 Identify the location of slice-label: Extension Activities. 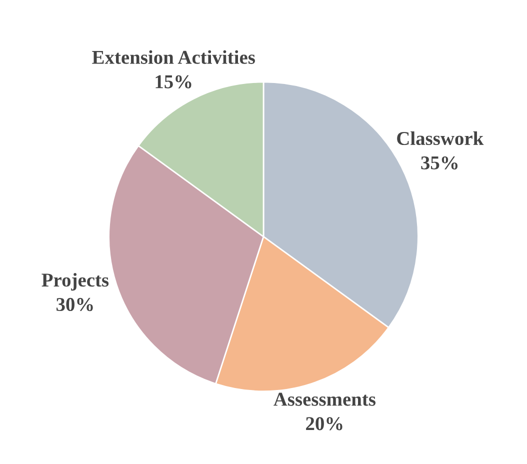
(173, 57).